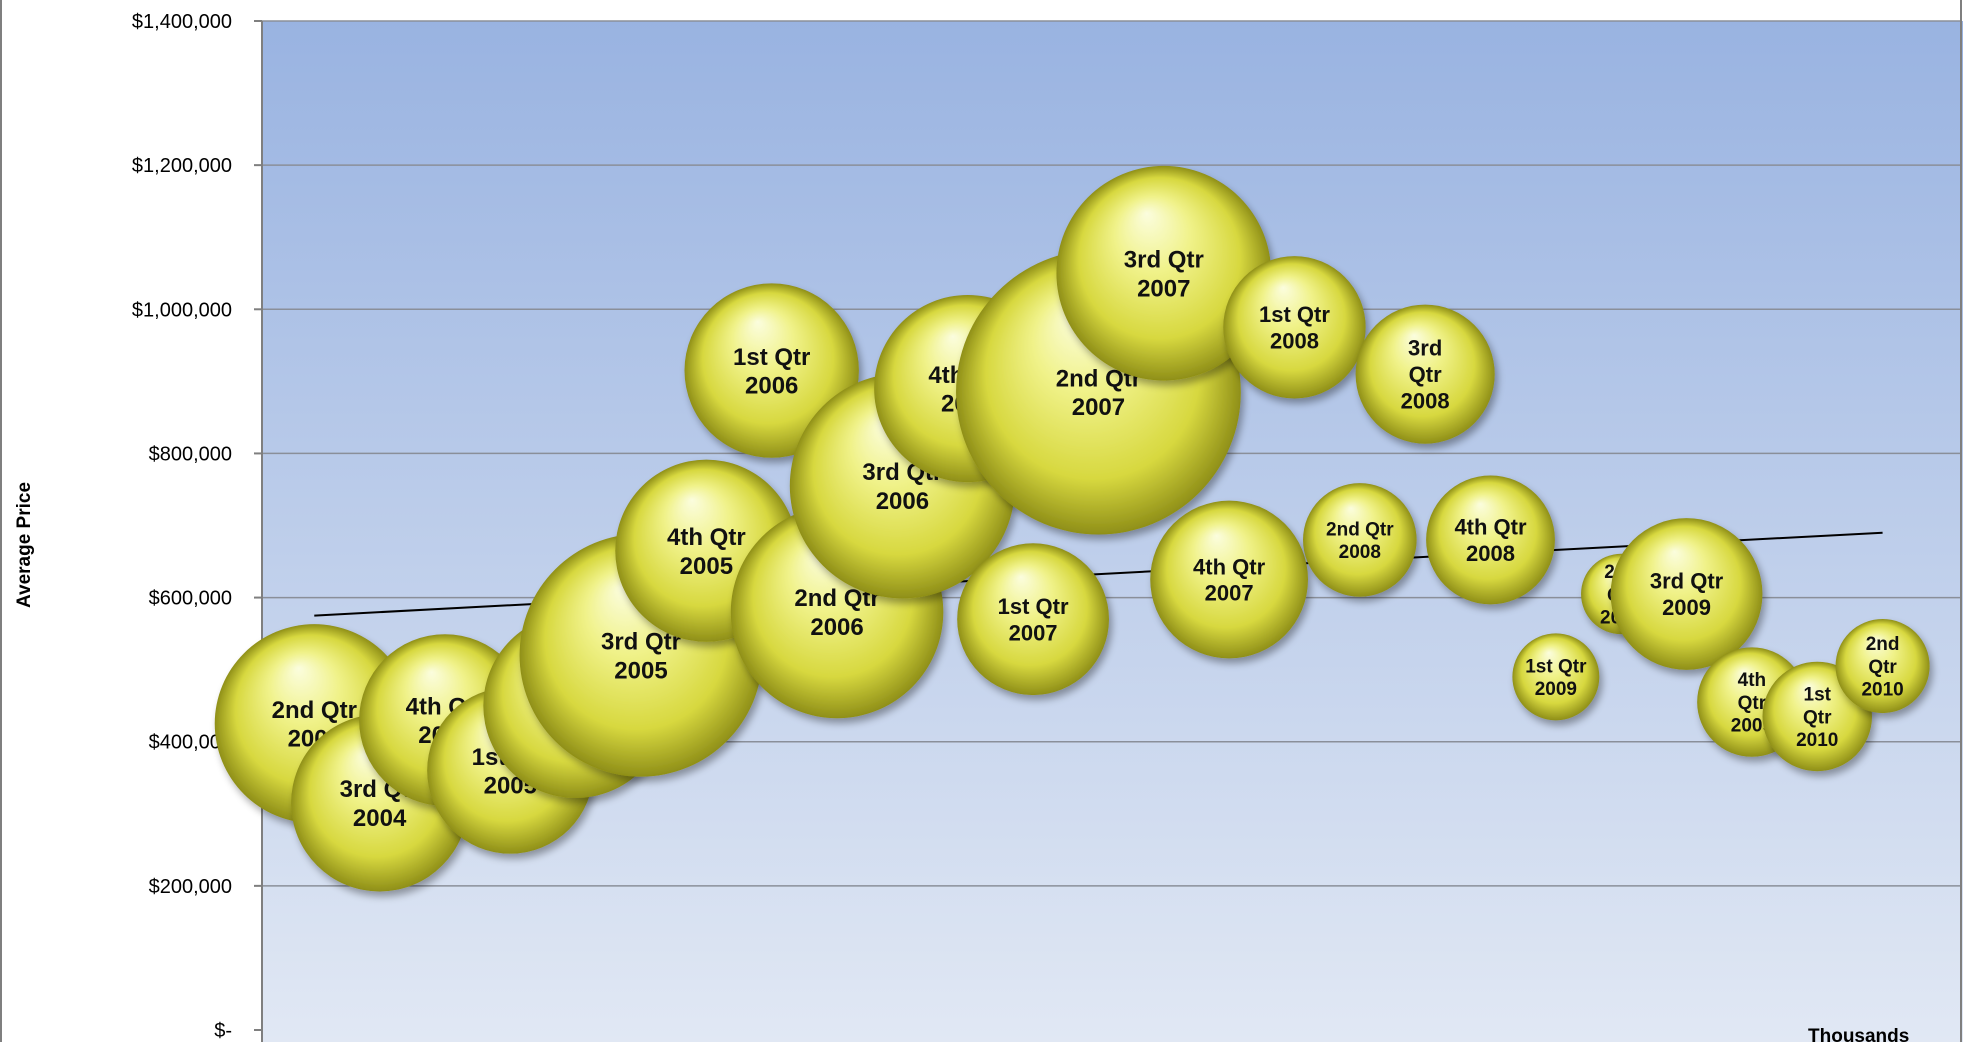 This screenshot has width=1963, height=1042. Describe the element at coordinates (1752, 680) in the screenshot. I see `bubble-label: 4th` at that location.